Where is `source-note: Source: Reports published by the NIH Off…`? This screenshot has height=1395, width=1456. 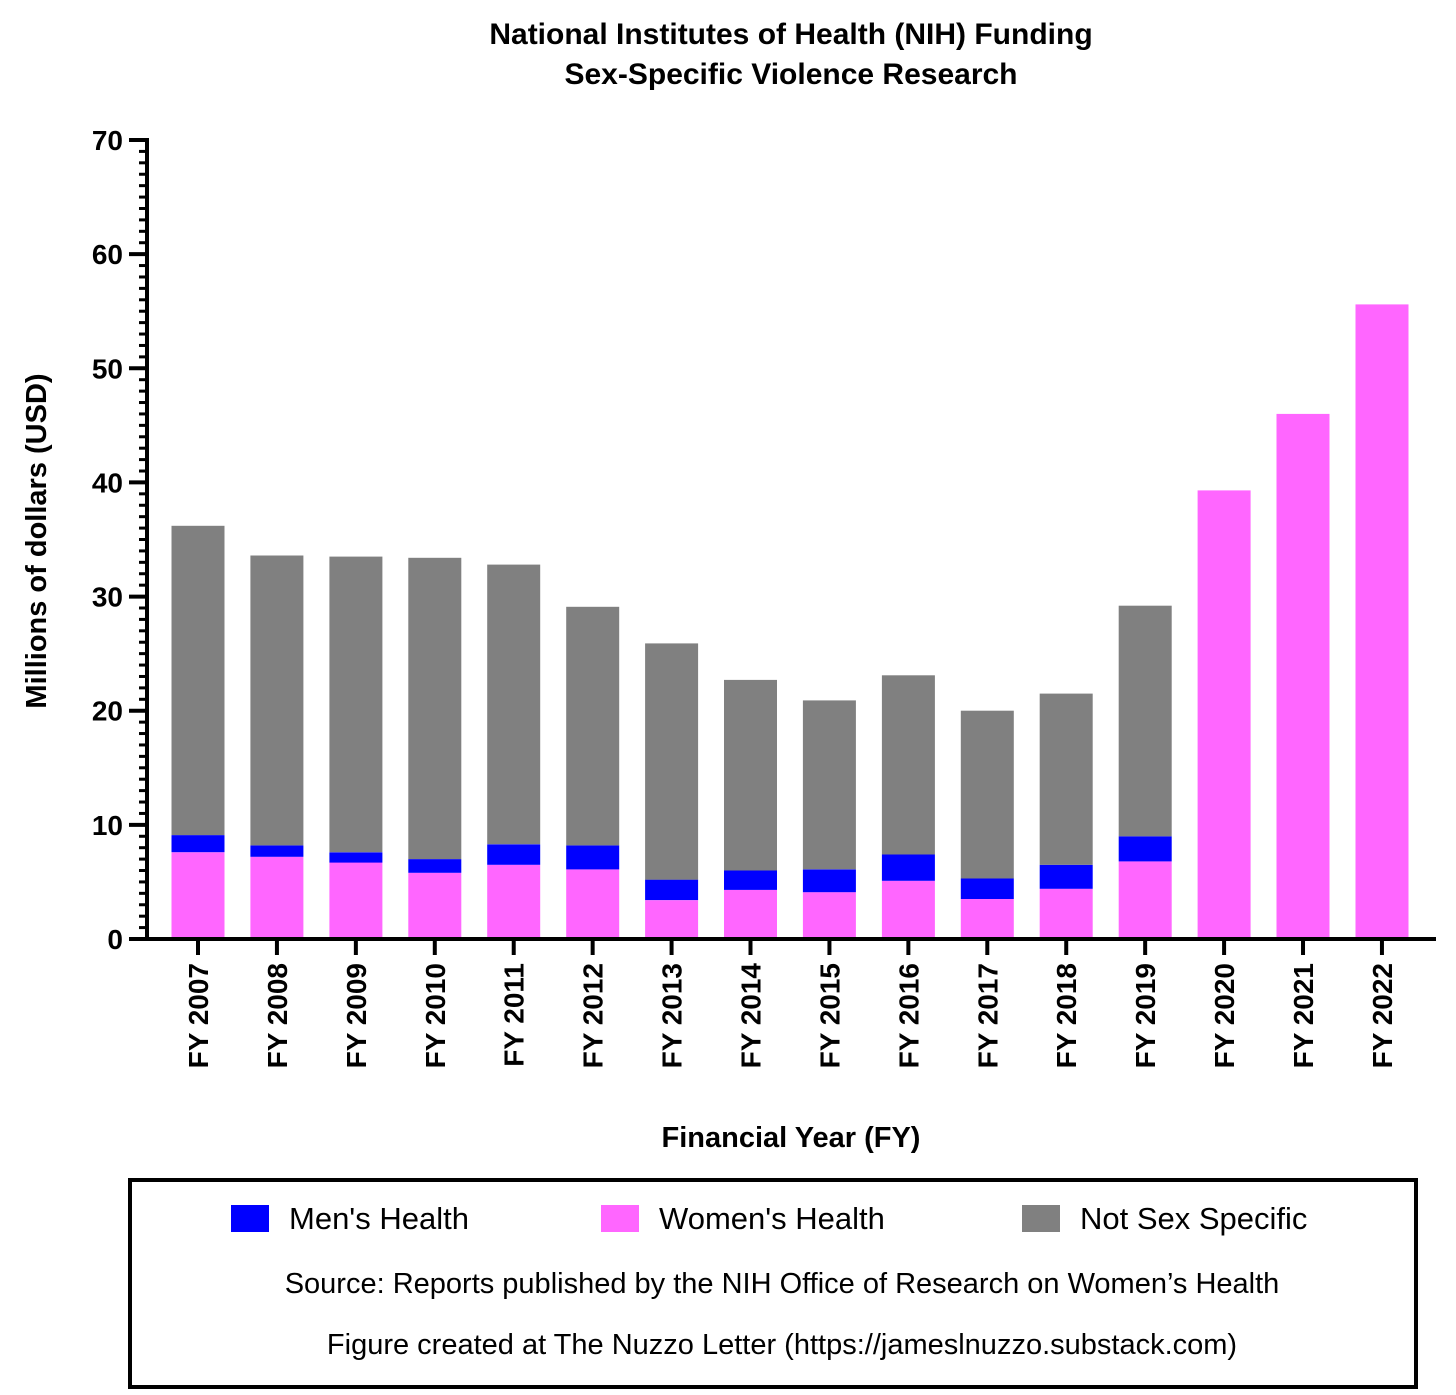 source-note: Source: Reports published by the NIH Off… is located at coordinates (782, 1284).